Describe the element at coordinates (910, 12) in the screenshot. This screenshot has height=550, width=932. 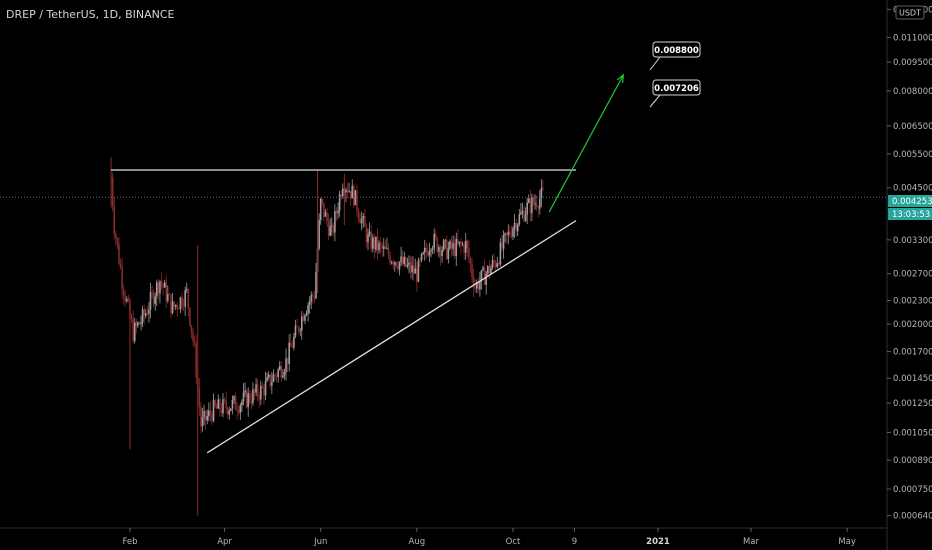
I see `unit-label: USDT` at that location.